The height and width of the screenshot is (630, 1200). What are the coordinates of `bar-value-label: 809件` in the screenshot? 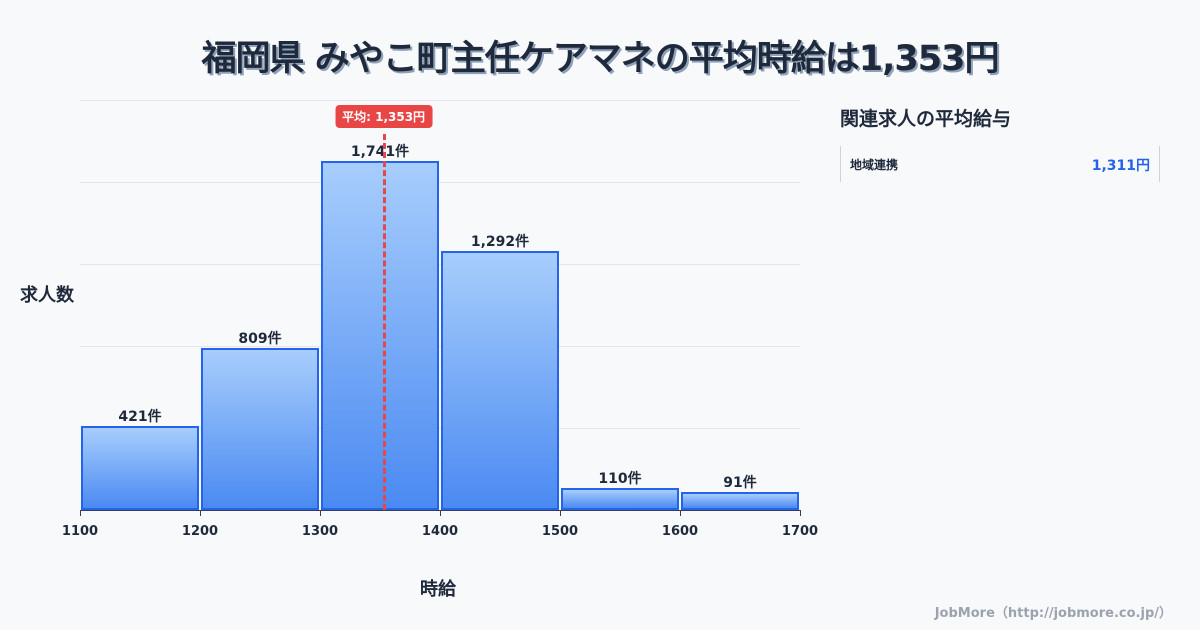 It's located at (260, 338).